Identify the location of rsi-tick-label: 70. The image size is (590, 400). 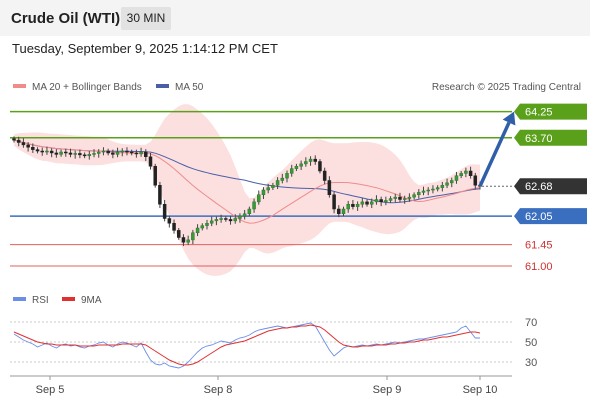
(531, 323).